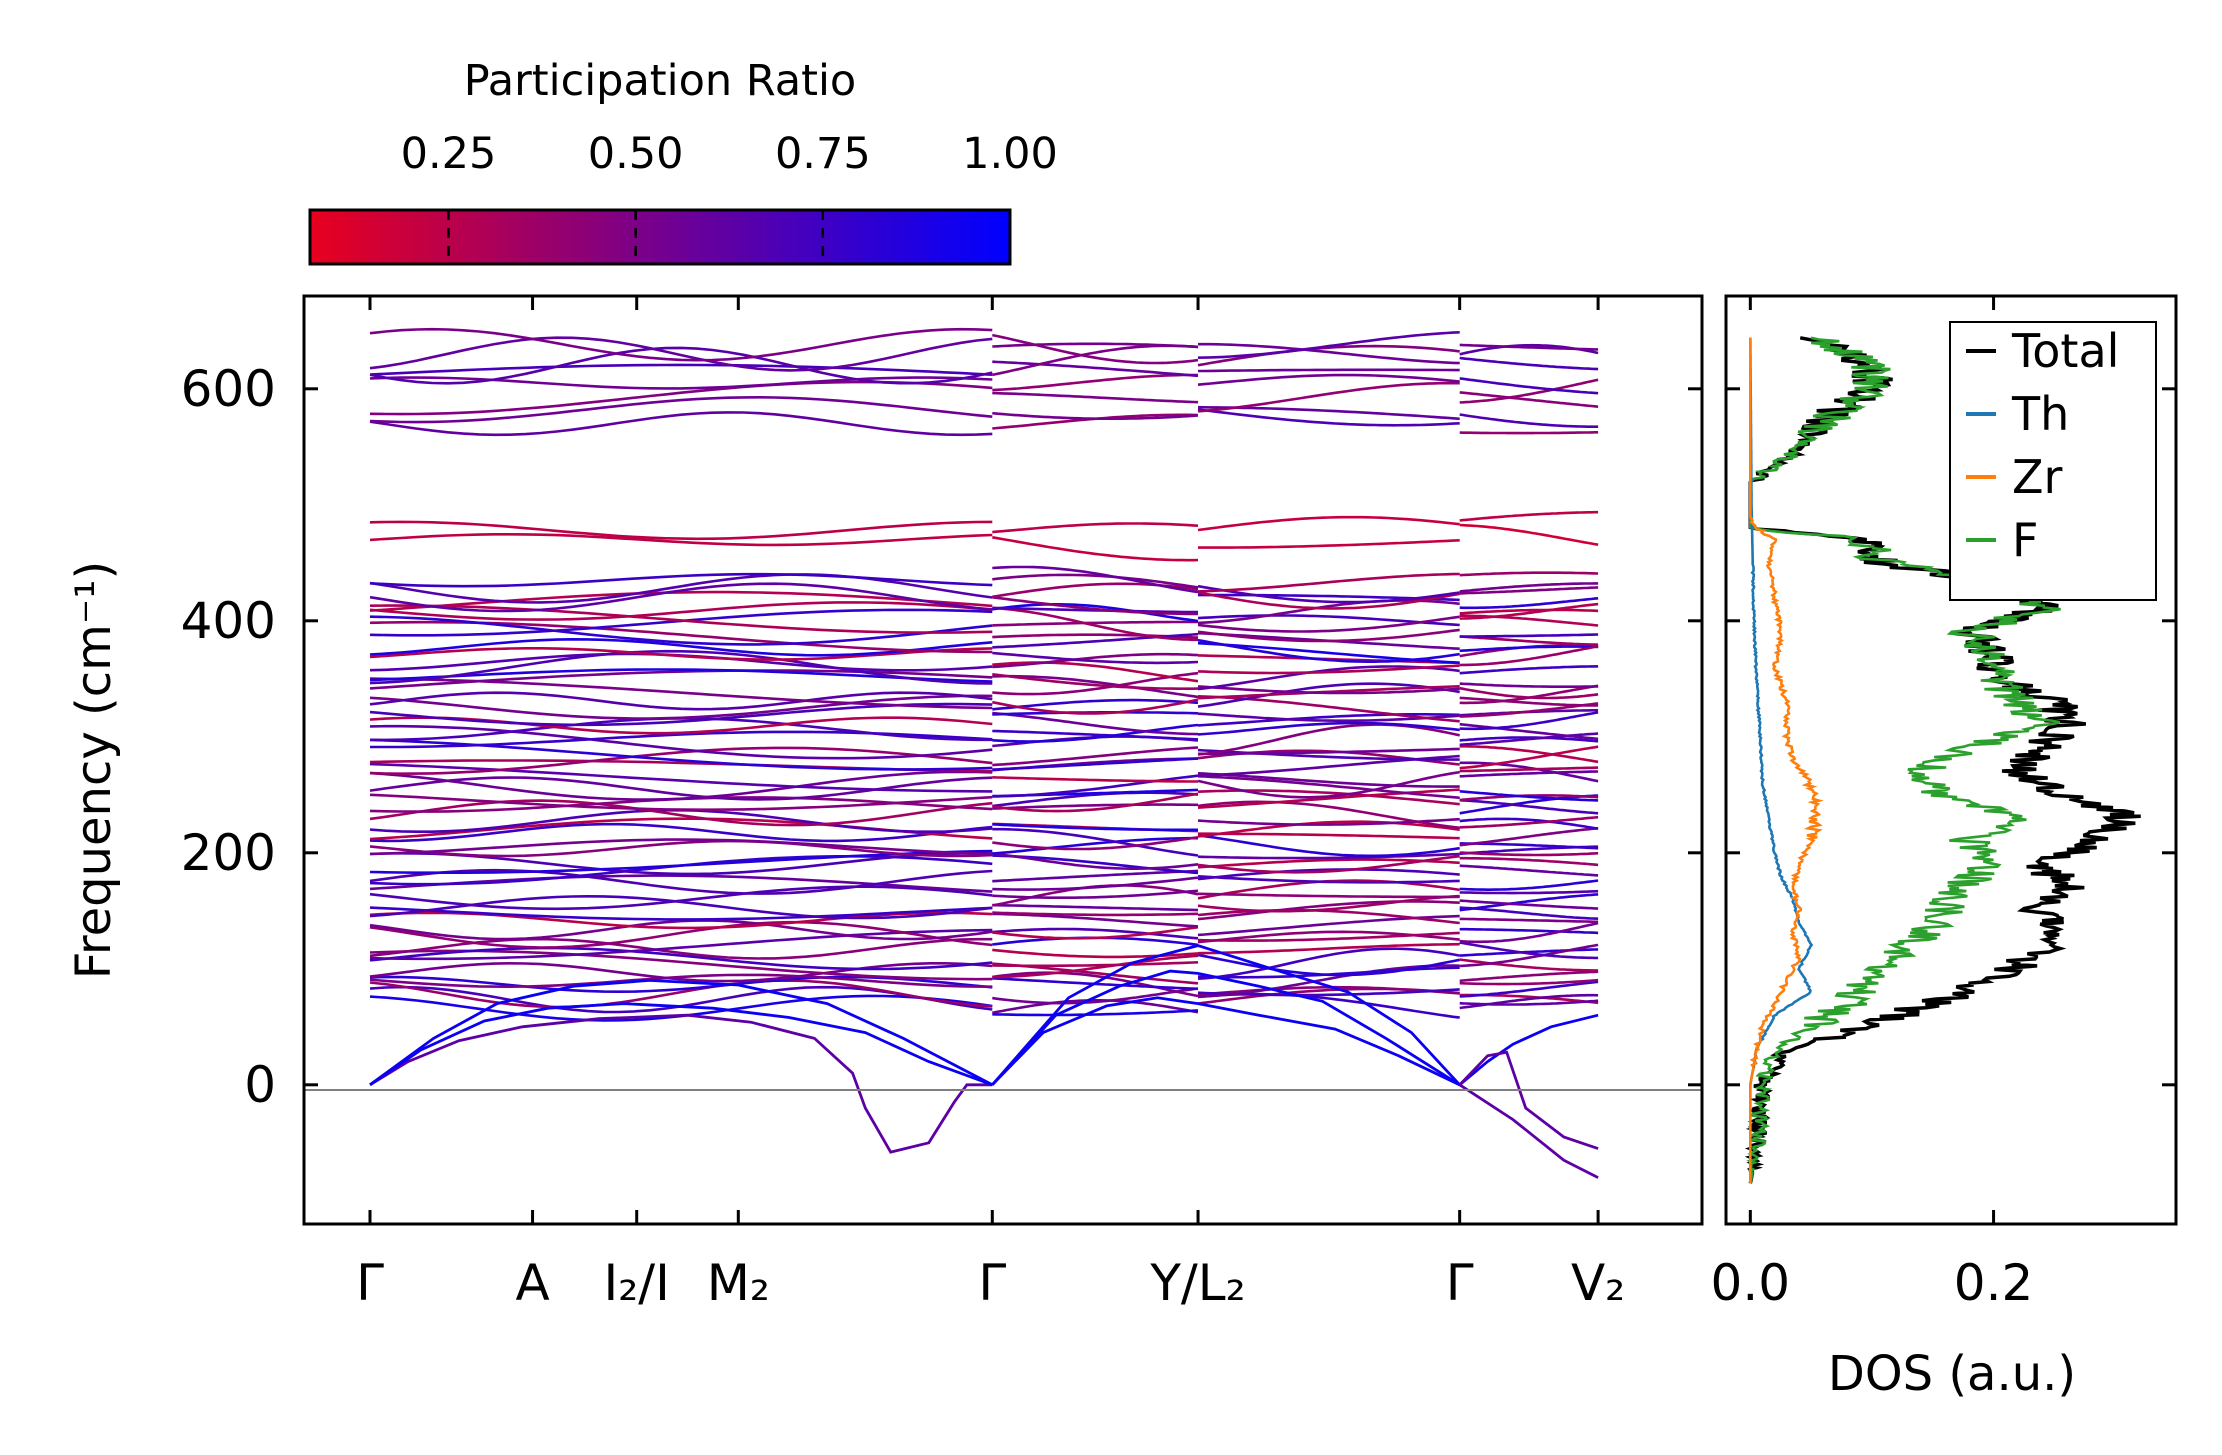 Image resolution: width=2222 pixels, height=1455 pixels. I want to click on dos-x-ticks: 0.0 0.2, so click(1872, 804).